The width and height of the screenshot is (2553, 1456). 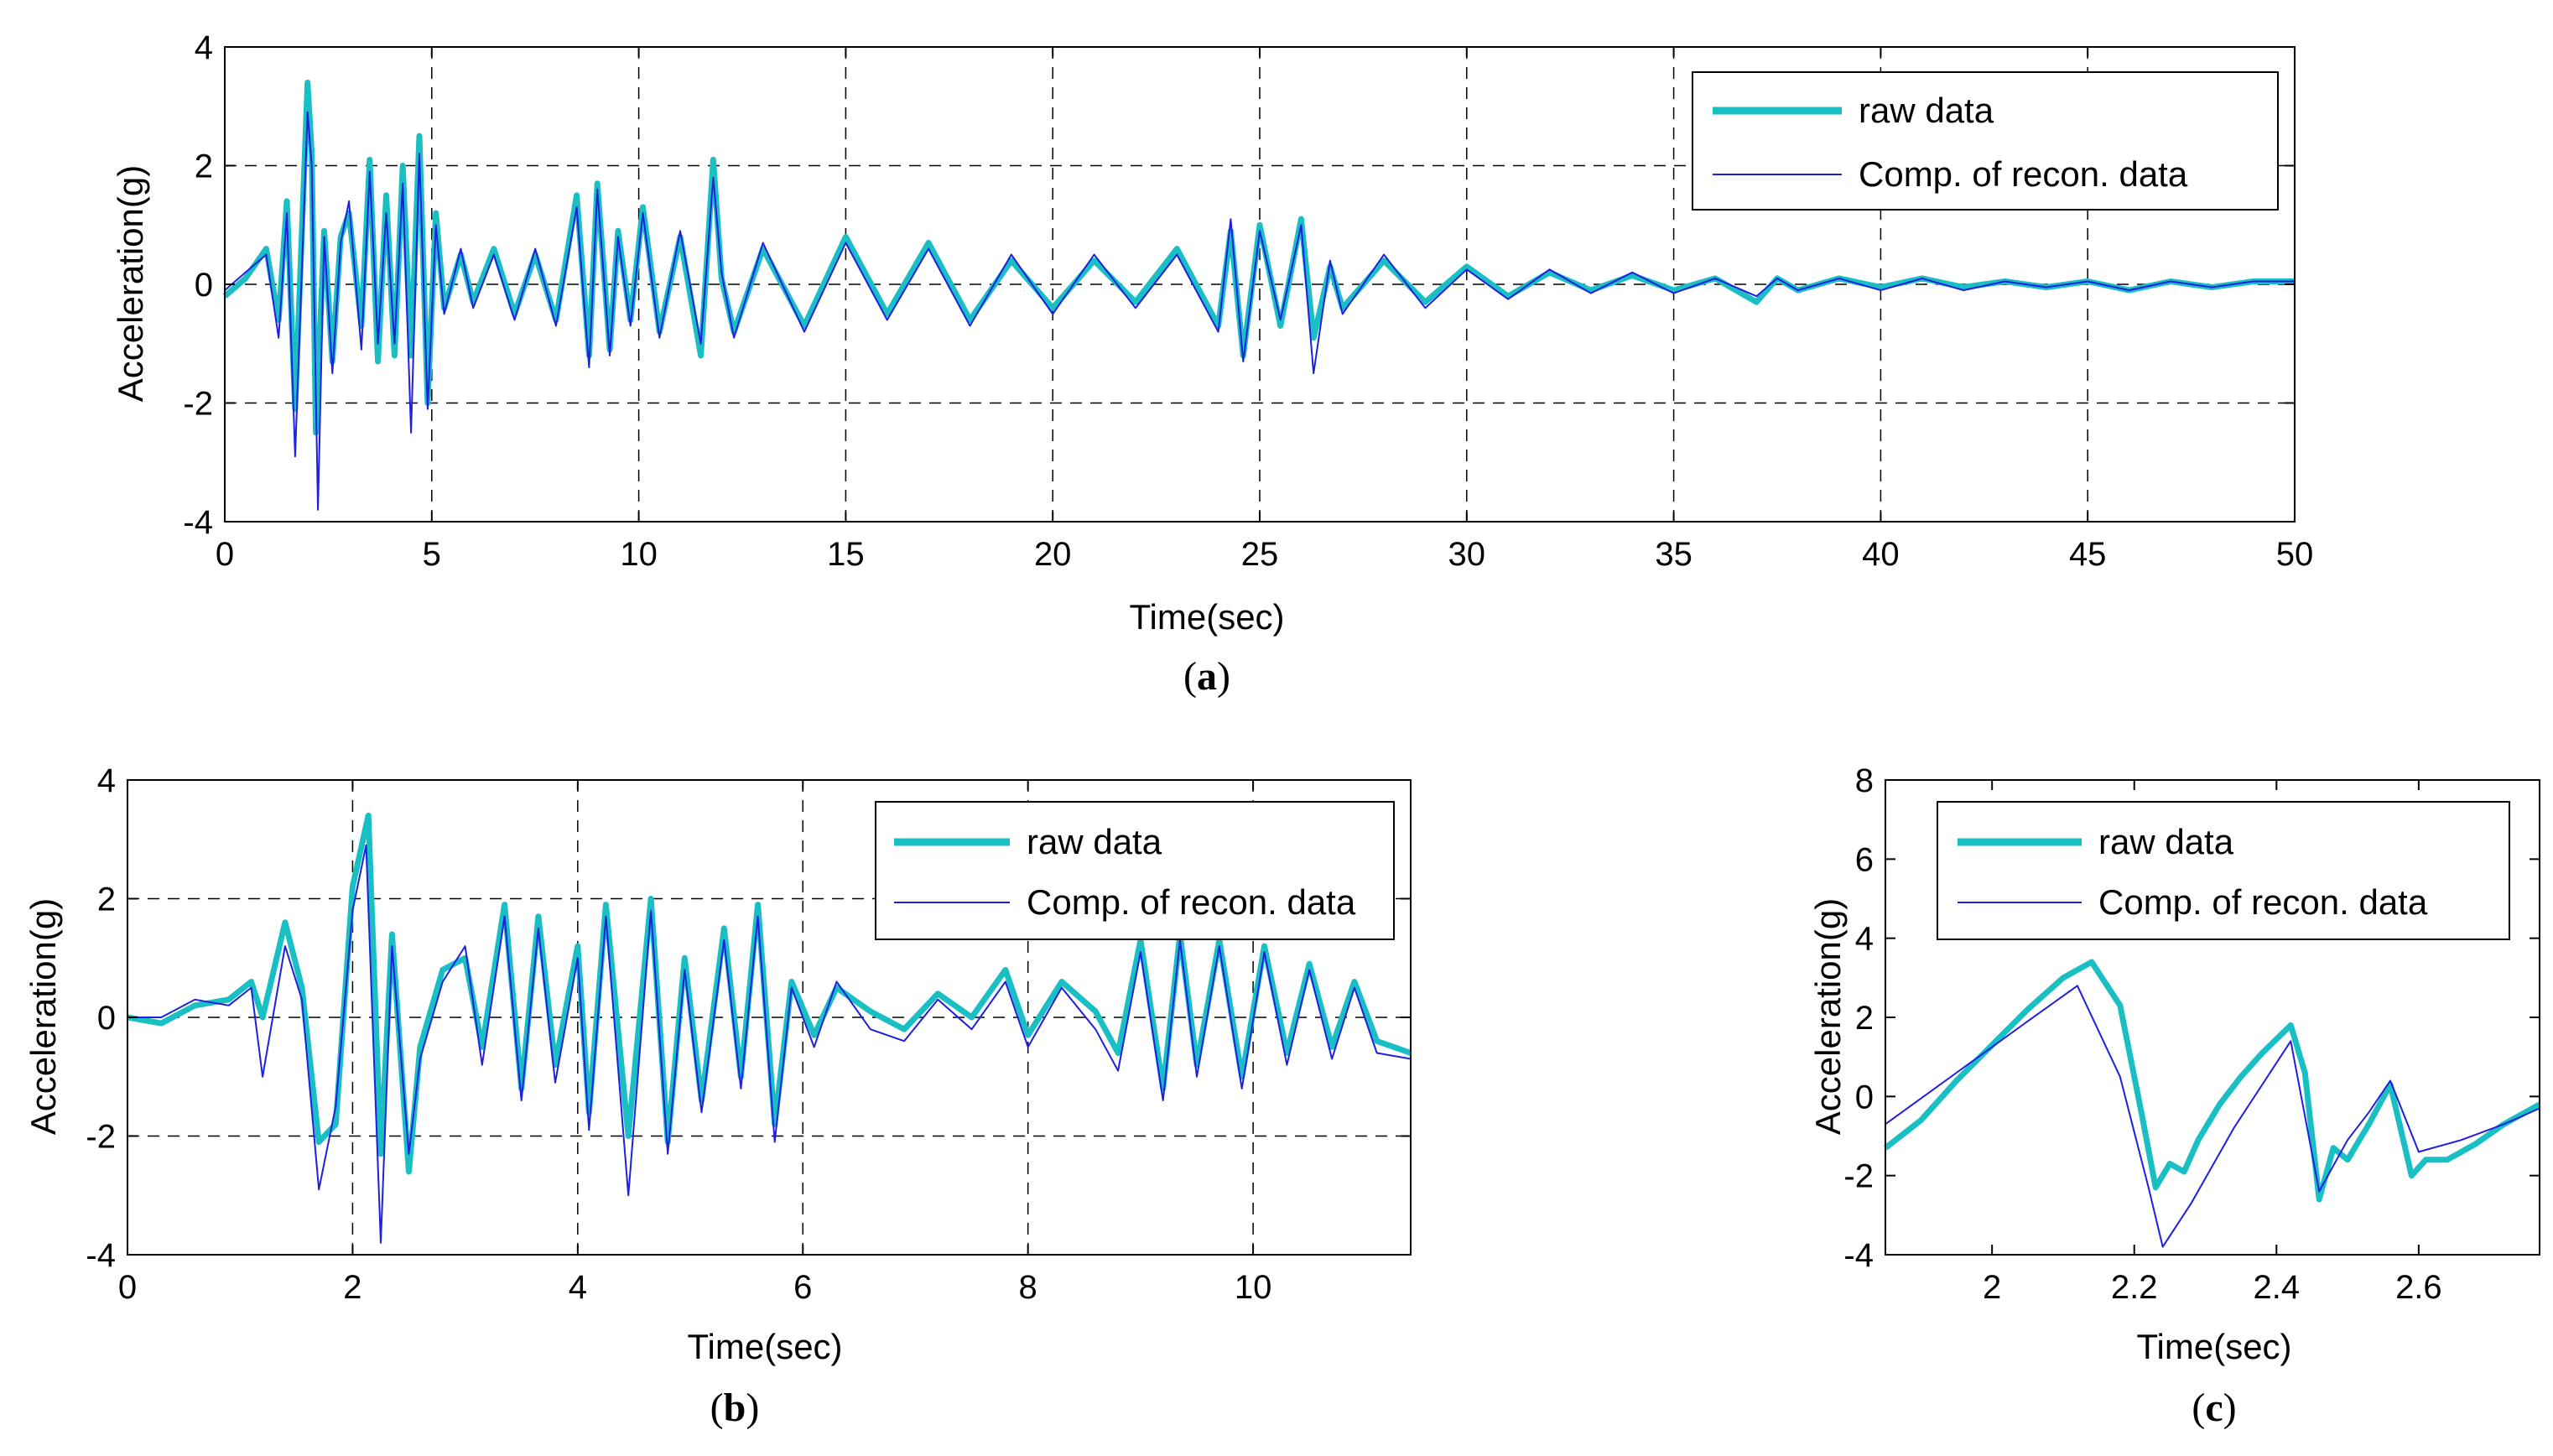 What do you see at coordinates (1865, 1018) in the screenshot?
I see `panel-c-ytick-label: 2` at bounding box center [1865, 1018].